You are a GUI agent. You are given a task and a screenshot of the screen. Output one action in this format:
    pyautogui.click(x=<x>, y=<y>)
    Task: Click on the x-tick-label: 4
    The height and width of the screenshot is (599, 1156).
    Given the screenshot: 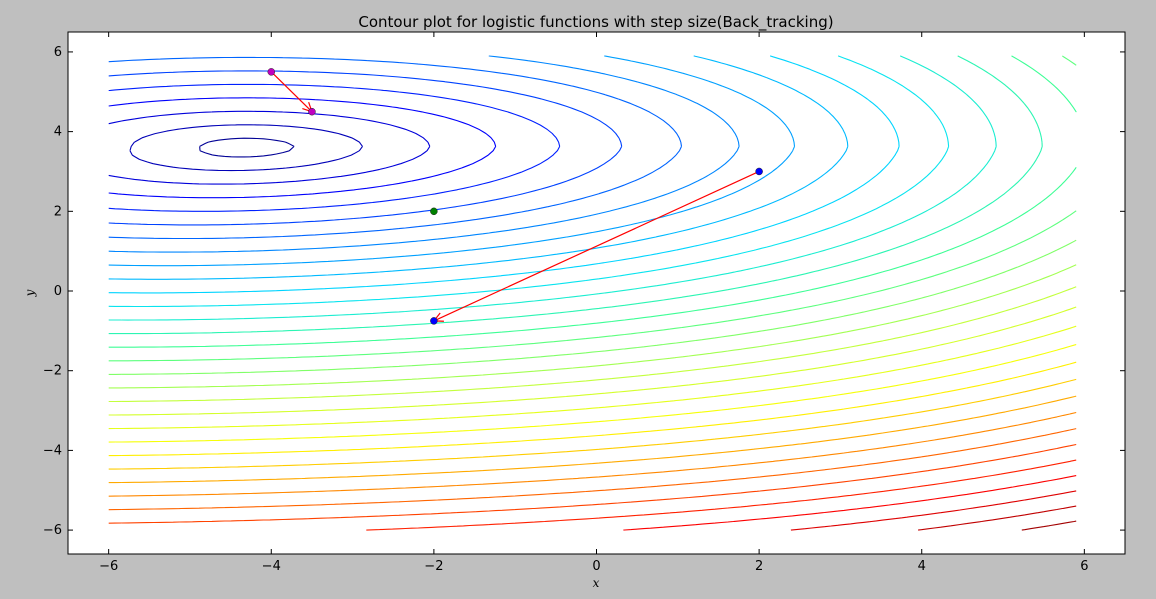 What is the action you would take?
    pyautogui.click(x=922, y=566)
    